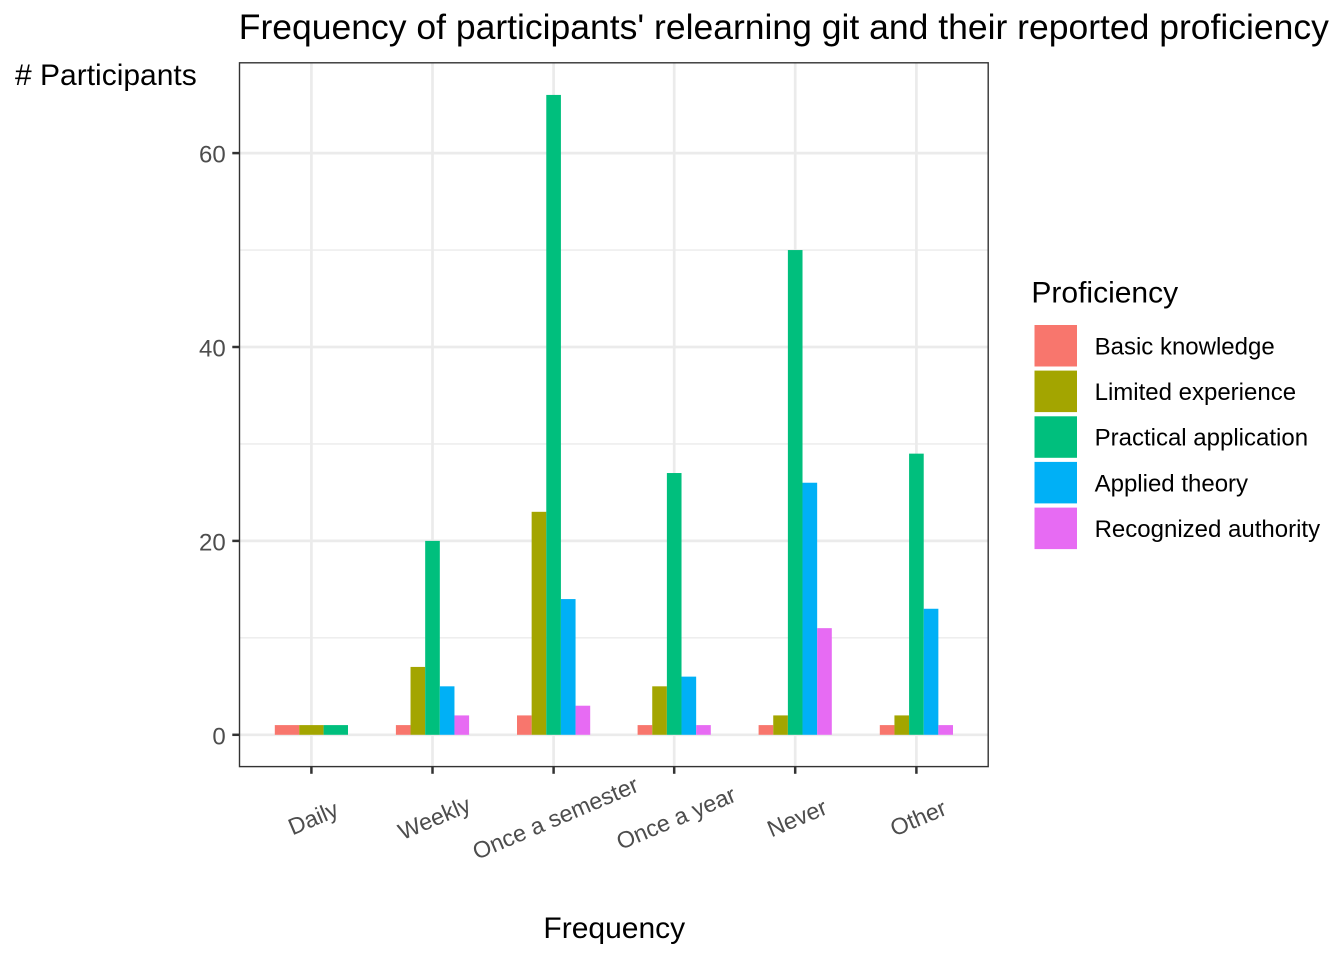  Describe the element at coordinates (218, 736) in the screenshot. I see `svg-text: 0` at that location.